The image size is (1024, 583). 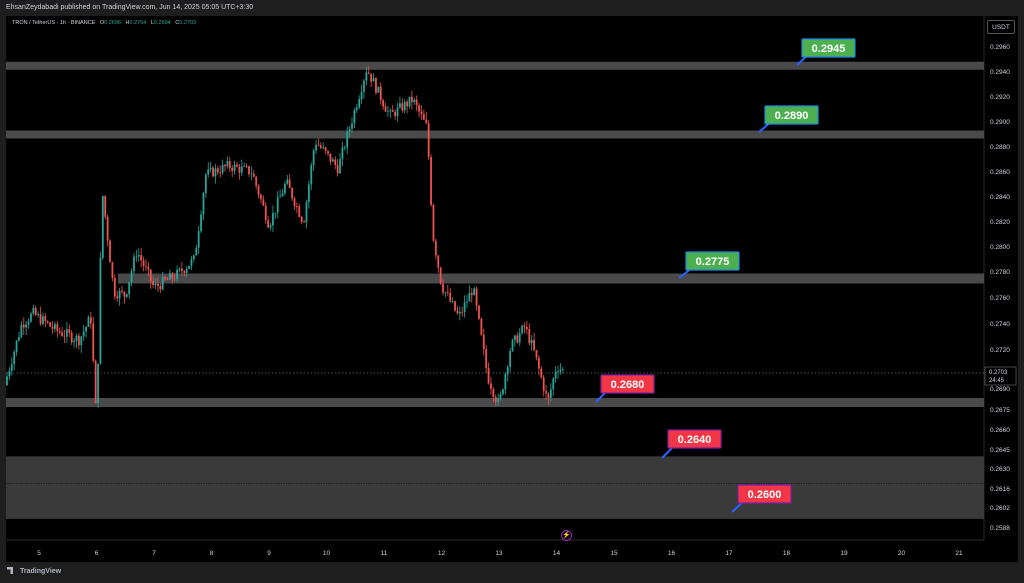 I want to click on price-tick-label: 0.2940, so click(x=1000, y=72).